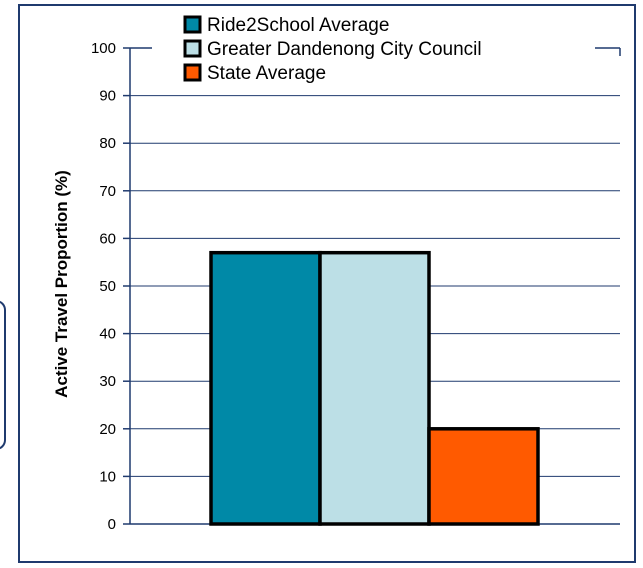  What do you see at coordinates (107, 143) in the screenshot?
I see `y-tick-label: 80` at bounding box center [107, 143].